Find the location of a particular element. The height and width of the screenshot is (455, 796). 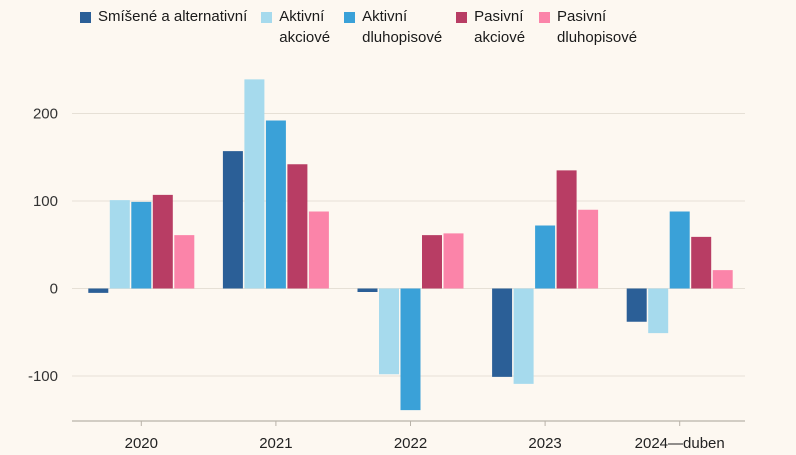

legend-item-smisene: Smíšené a alternativní is located at coordinates (163, 16).